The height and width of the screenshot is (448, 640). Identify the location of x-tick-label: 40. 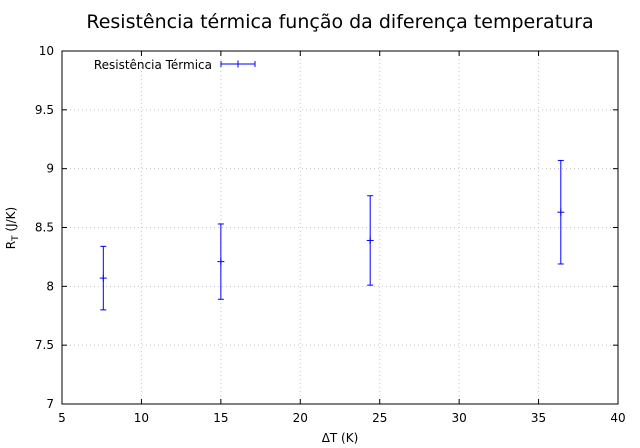
(617, 418).